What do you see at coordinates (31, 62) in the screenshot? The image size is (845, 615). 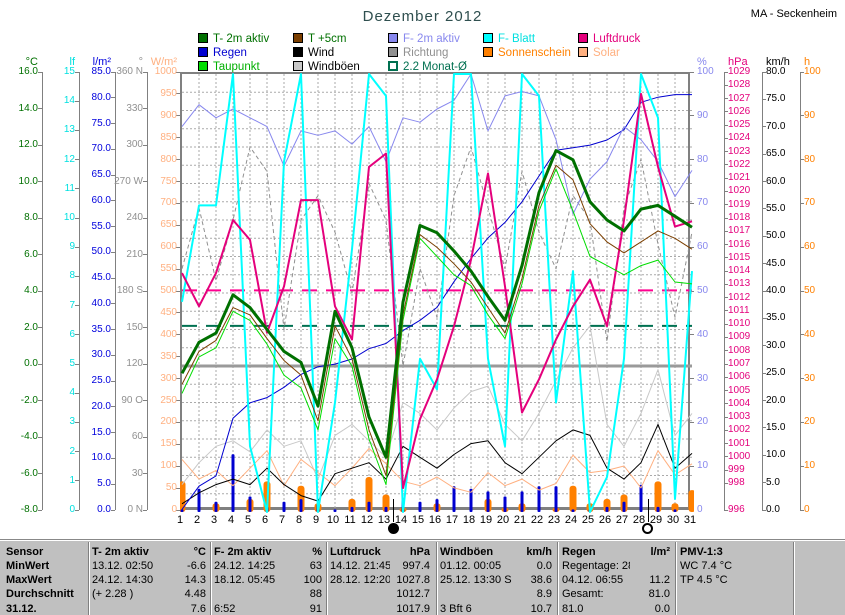 I see `axis-unit-degC: °C` at bounding box center [31, 62].